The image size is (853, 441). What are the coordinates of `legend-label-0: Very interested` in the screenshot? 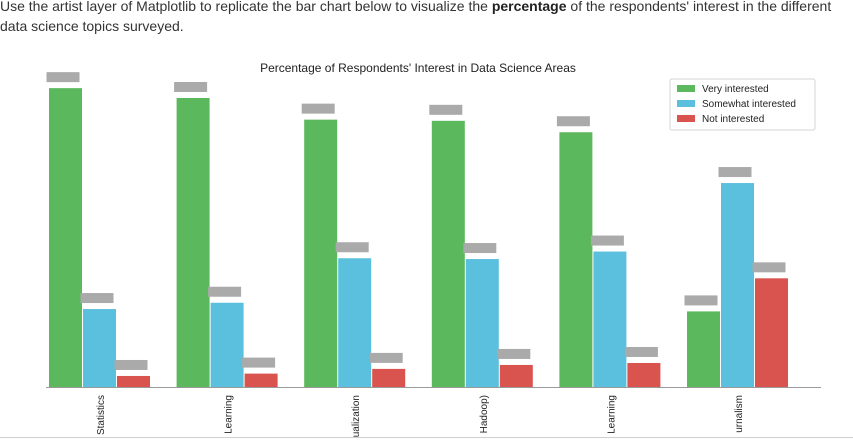 It's located at (735, 89).